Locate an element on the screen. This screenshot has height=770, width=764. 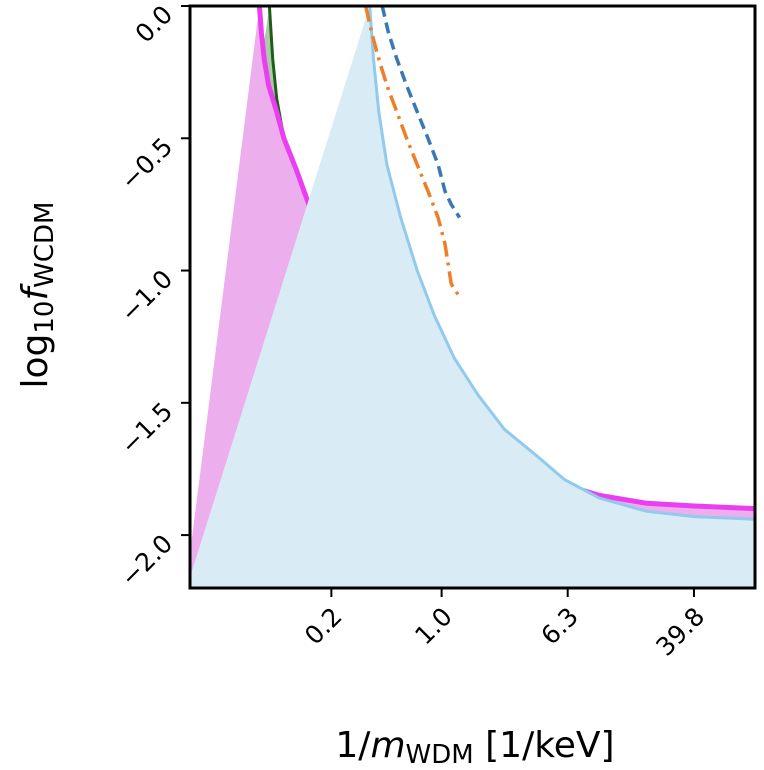
orange-dashdot-line-stroke is located at coordinates (412, 152).